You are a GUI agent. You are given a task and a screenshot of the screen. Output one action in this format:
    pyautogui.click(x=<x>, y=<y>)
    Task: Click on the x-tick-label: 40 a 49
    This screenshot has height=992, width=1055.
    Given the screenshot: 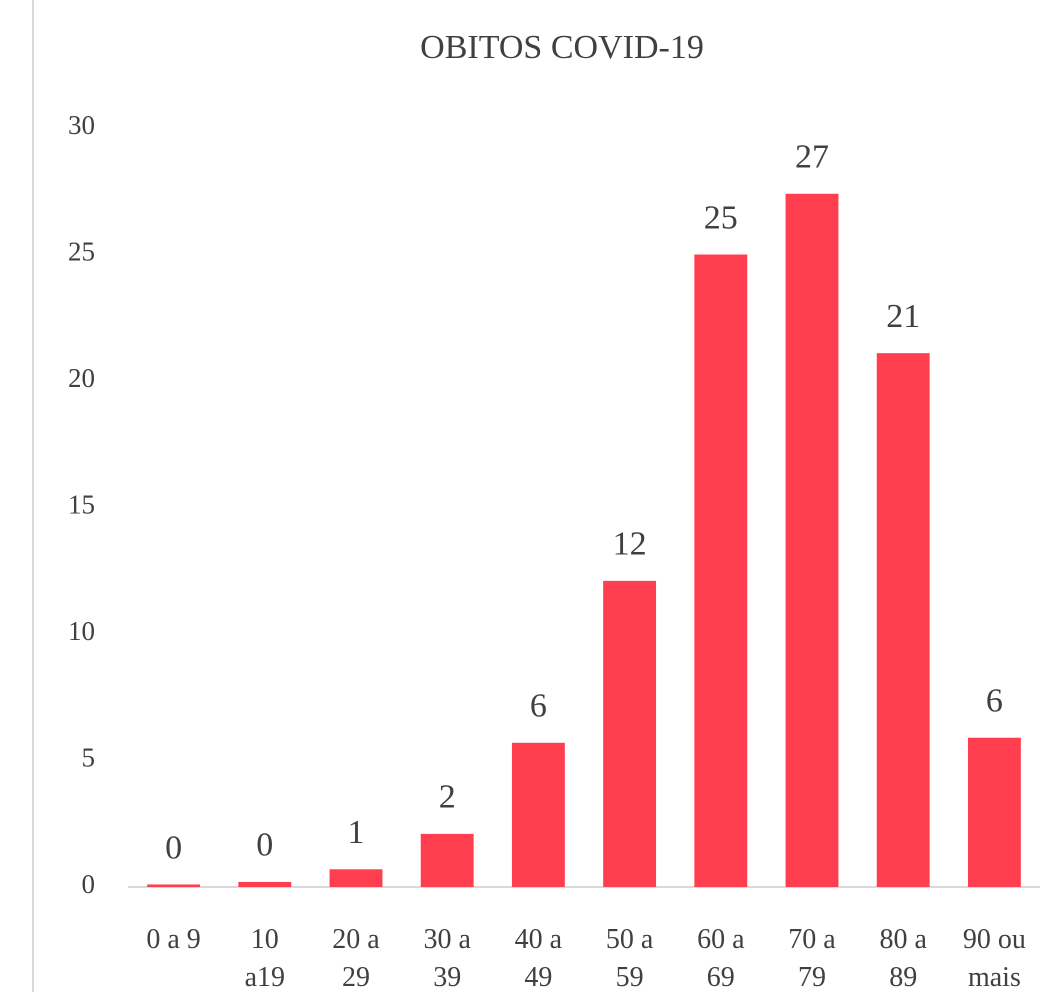 What is the action you would take?
    pyautogui.click(x=539, y=958)
    